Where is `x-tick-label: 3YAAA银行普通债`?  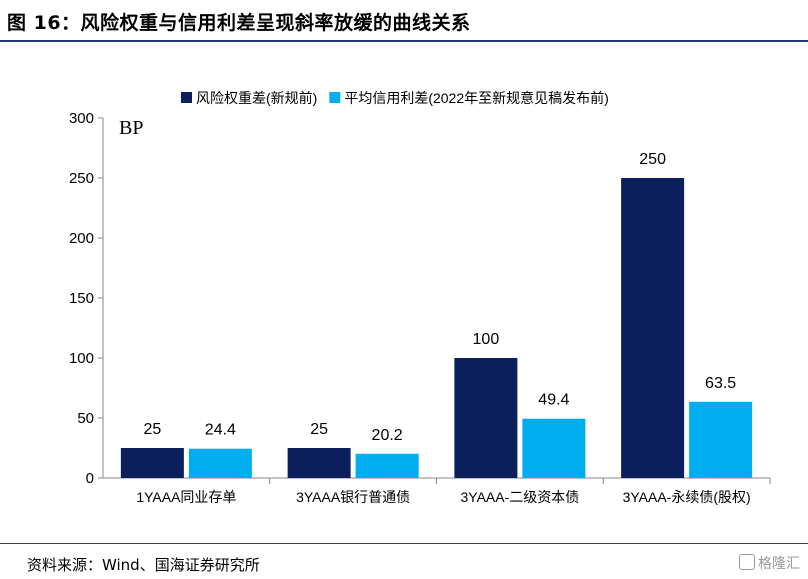
x-tick-label: 3YAAA银行普通债 is located at coordinates (353, 497).